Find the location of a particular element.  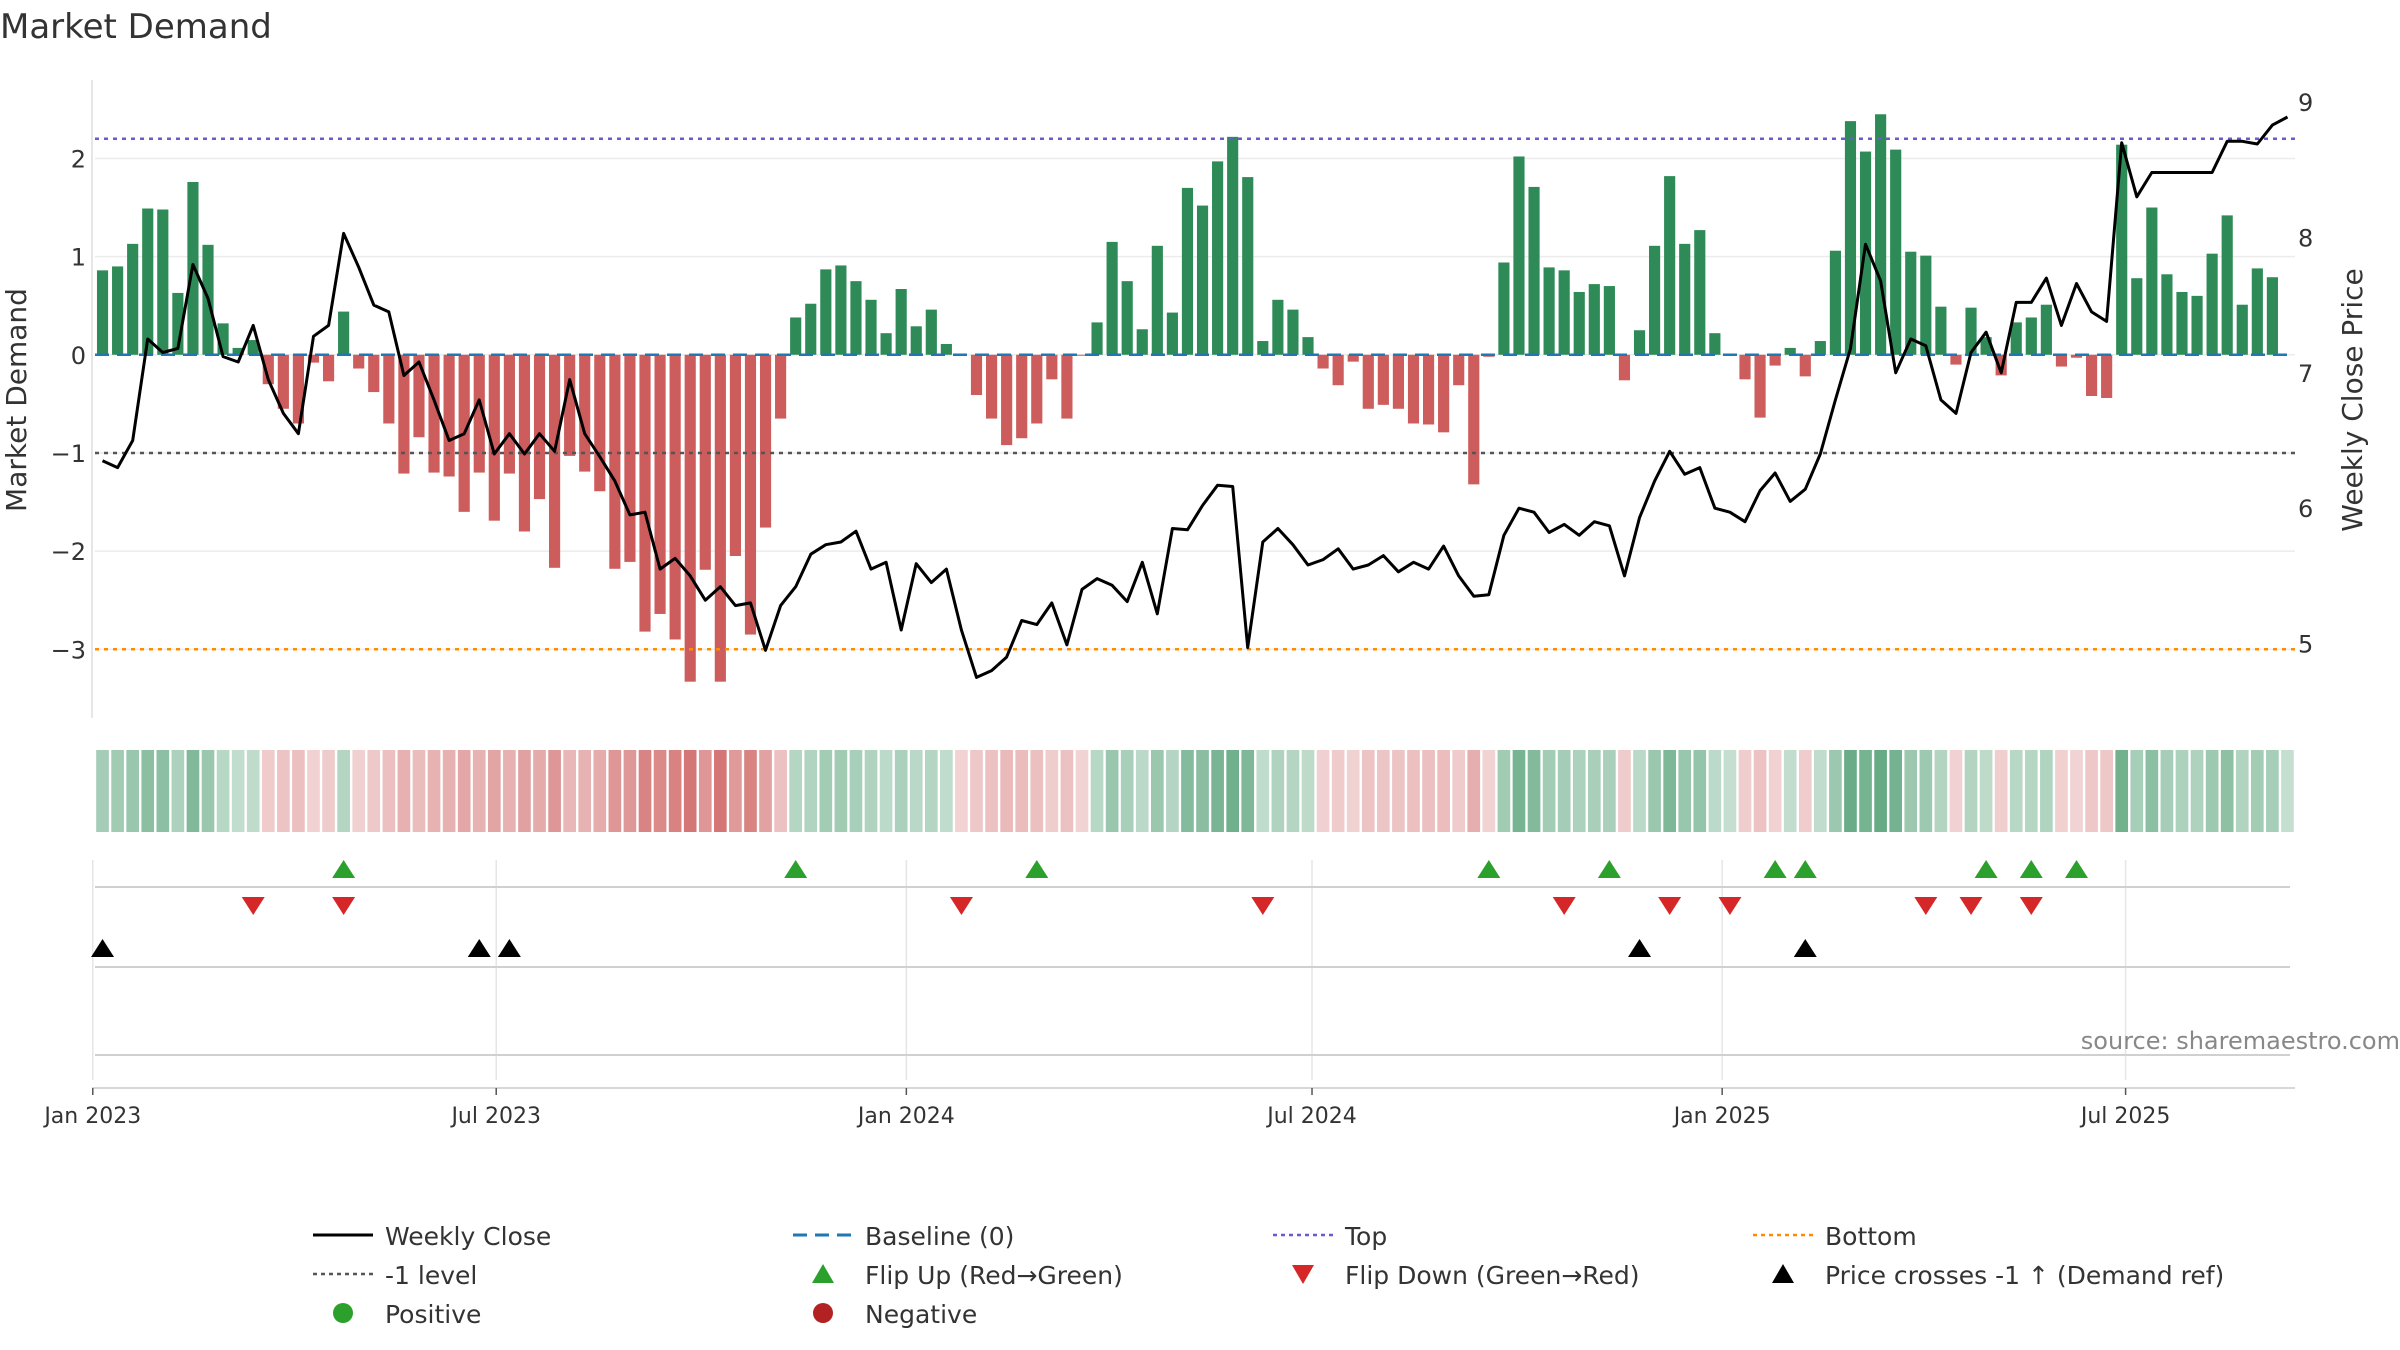

triangle-up-icon is located at coordinates (823, 1273).